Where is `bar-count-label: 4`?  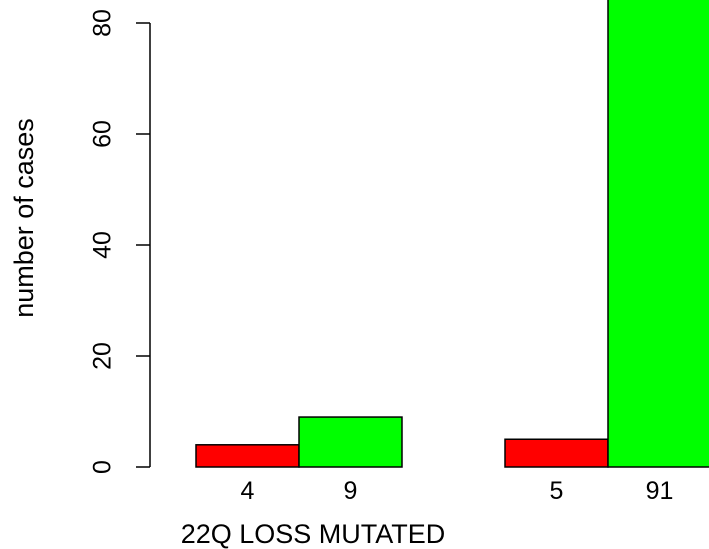
bar-count-label: 4 is located at coordinates (248, 491).